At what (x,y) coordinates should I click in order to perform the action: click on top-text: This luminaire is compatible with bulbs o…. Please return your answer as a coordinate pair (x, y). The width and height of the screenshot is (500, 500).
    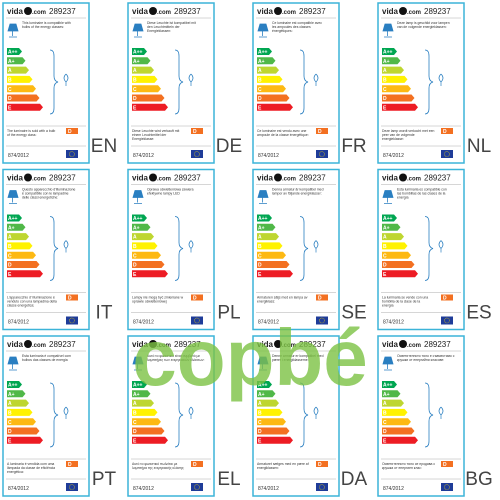
    Looking at the image, I should click on (46, 25).